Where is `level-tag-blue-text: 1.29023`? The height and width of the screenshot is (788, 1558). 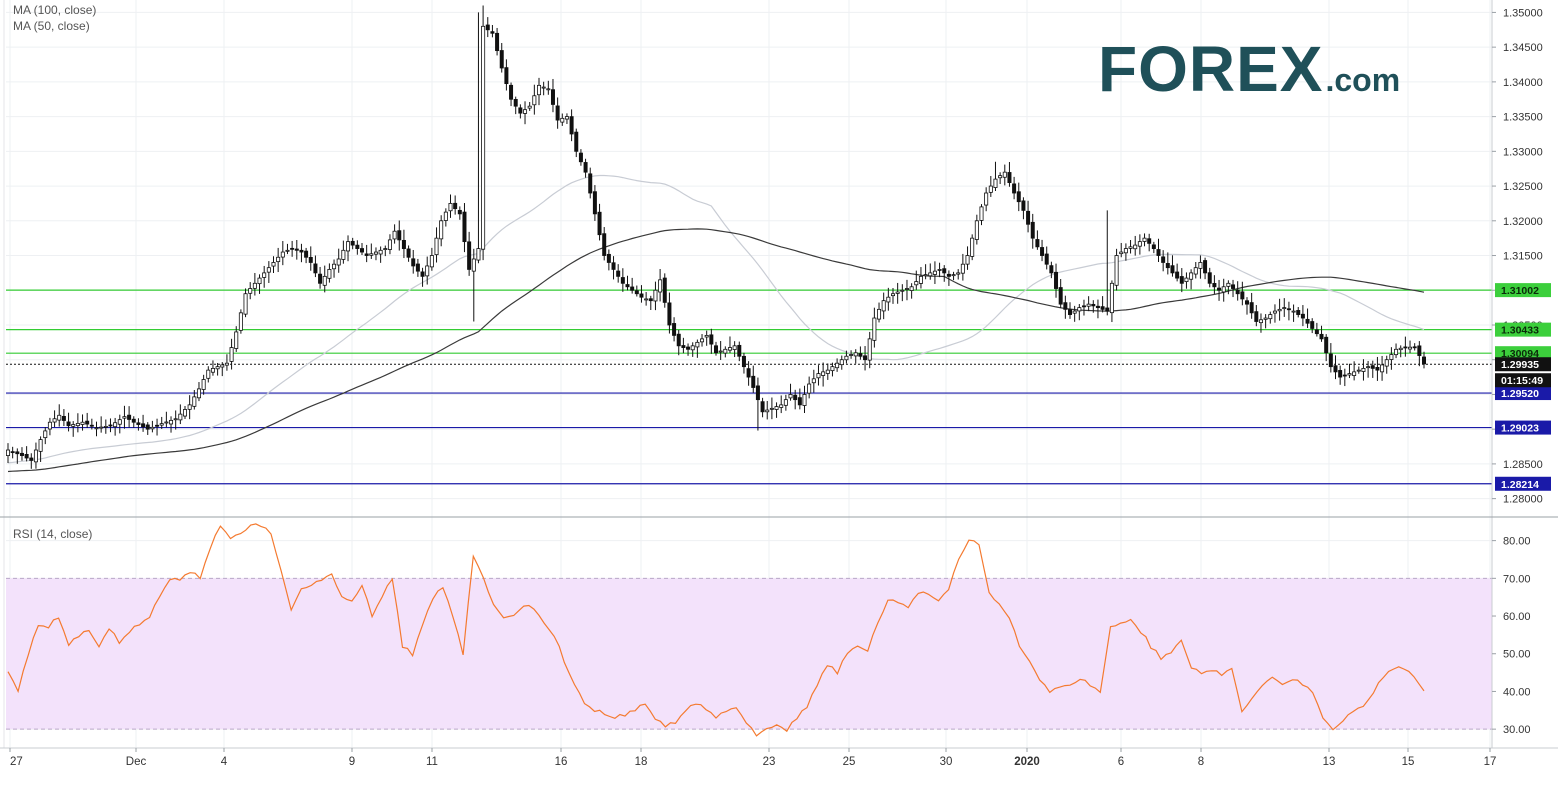
level-tag-blue-text: 1.29023 is located at coordinates (1520, 429).